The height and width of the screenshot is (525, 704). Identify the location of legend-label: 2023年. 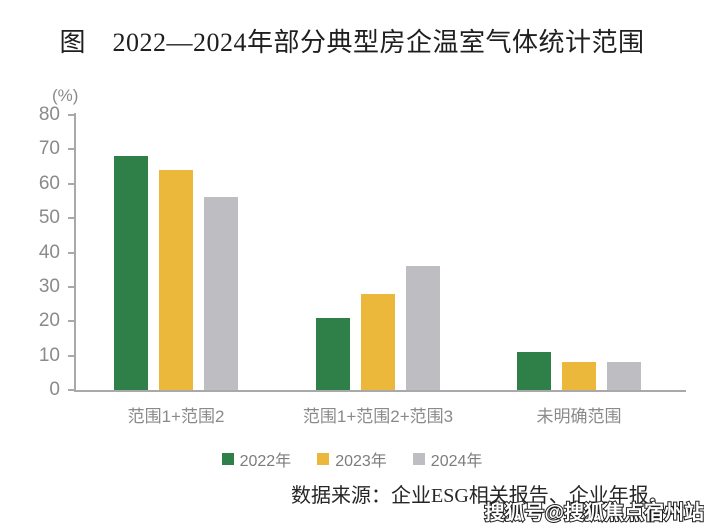
(361, 461).